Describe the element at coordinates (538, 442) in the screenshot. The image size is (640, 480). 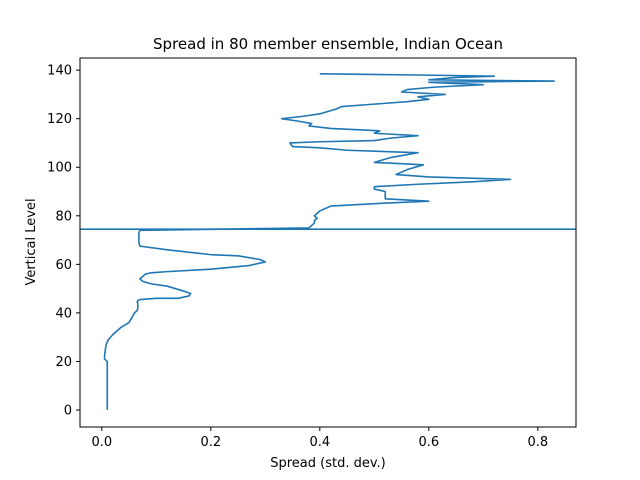
I see `x-tick-label: 0.8` at that location.